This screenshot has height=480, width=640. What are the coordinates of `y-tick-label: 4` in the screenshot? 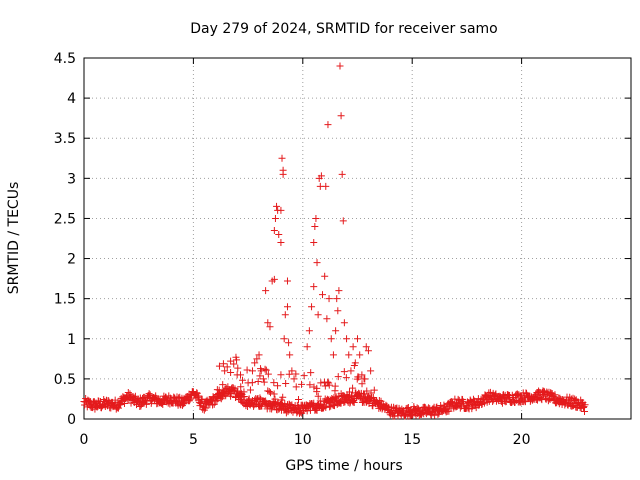 It's located at (71, 99).